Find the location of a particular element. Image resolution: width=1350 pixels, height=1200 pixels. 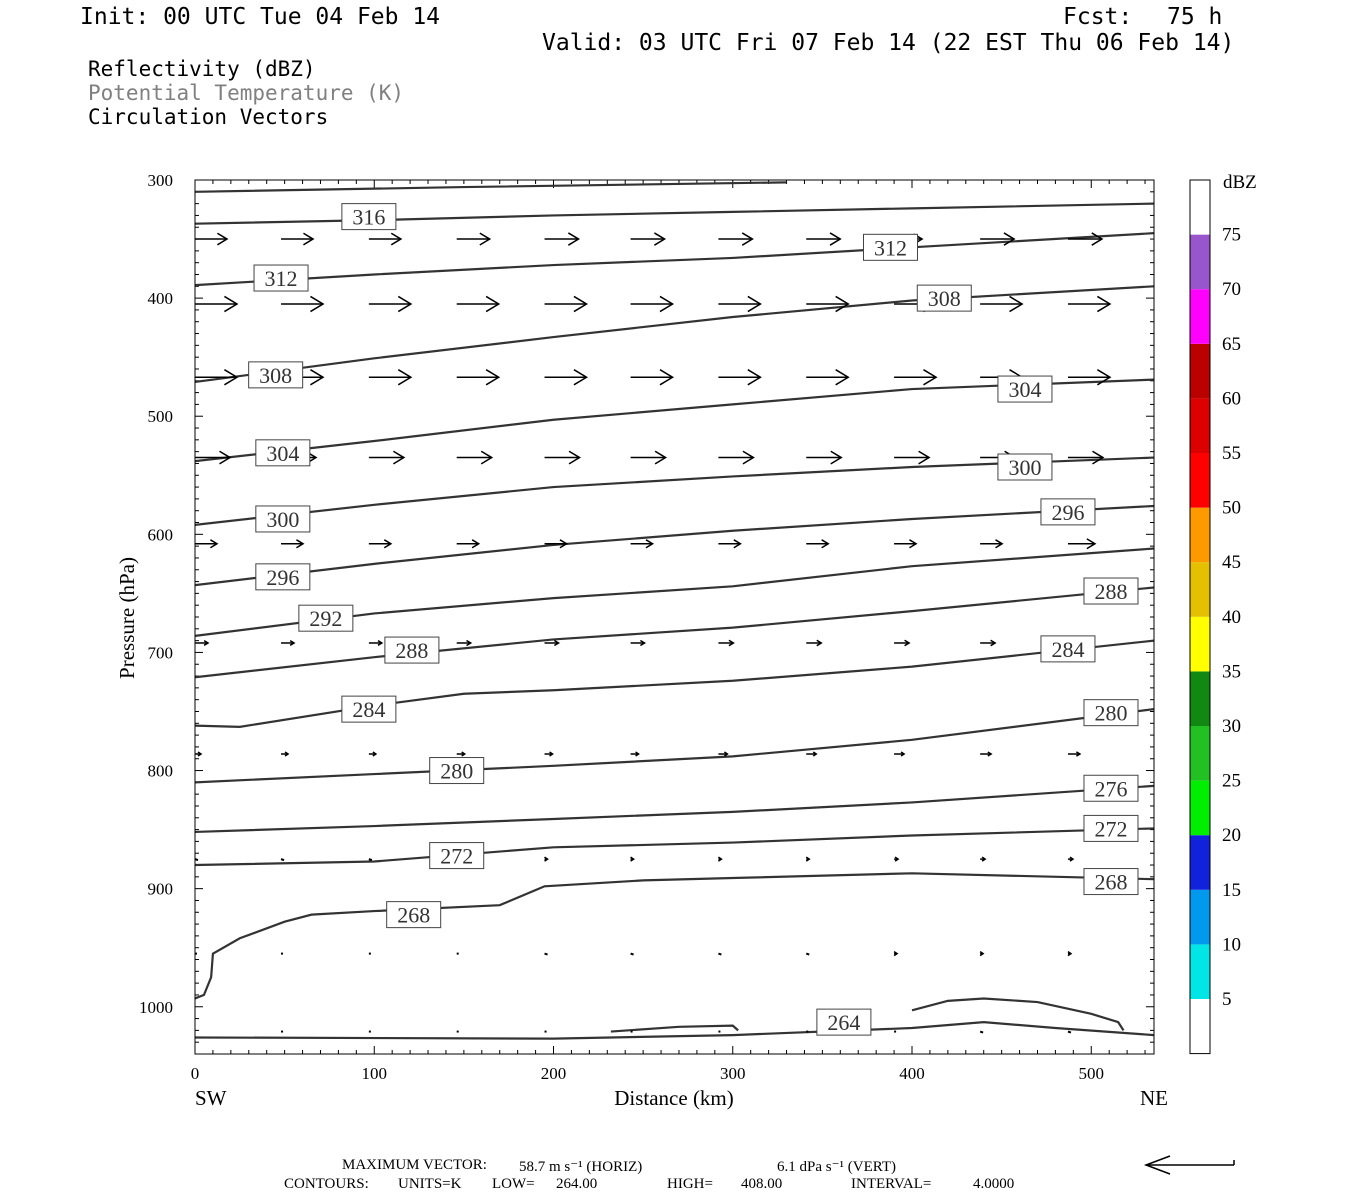

colorbar-label: 10 is located at coordinates (1231, 944).